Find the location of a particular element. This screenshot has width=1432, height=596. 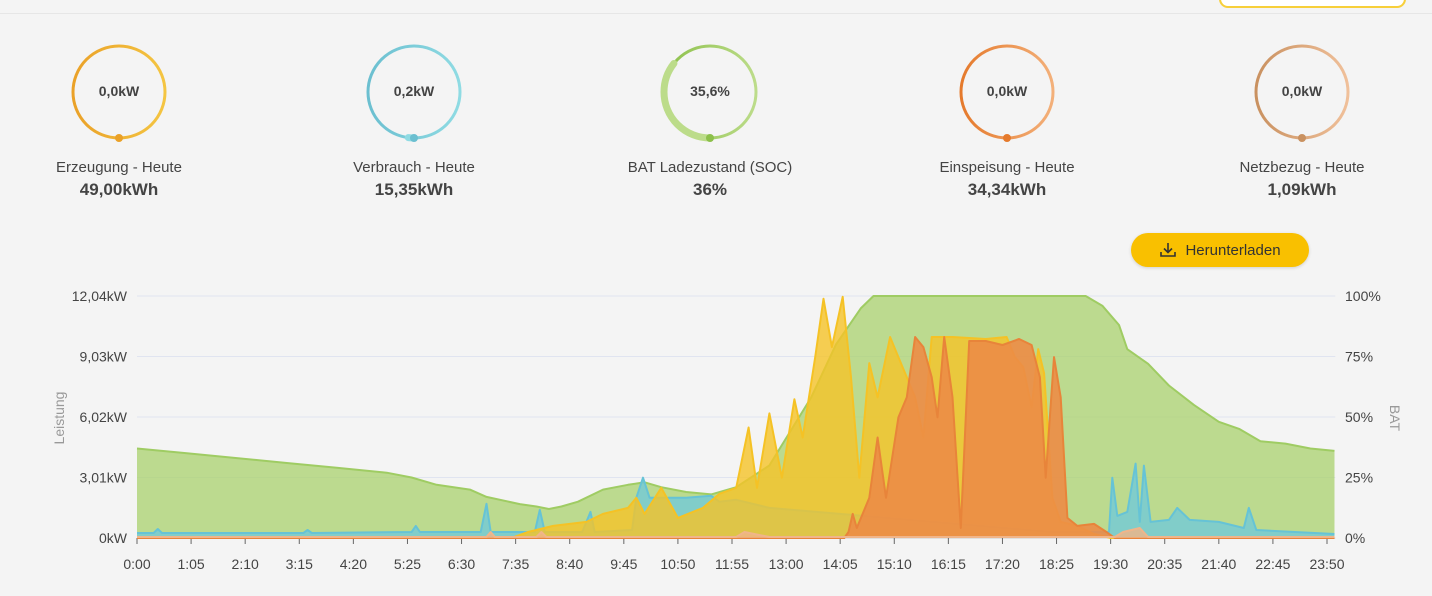

x-tick-label: 5:25 is located at coordinates (407, 564).